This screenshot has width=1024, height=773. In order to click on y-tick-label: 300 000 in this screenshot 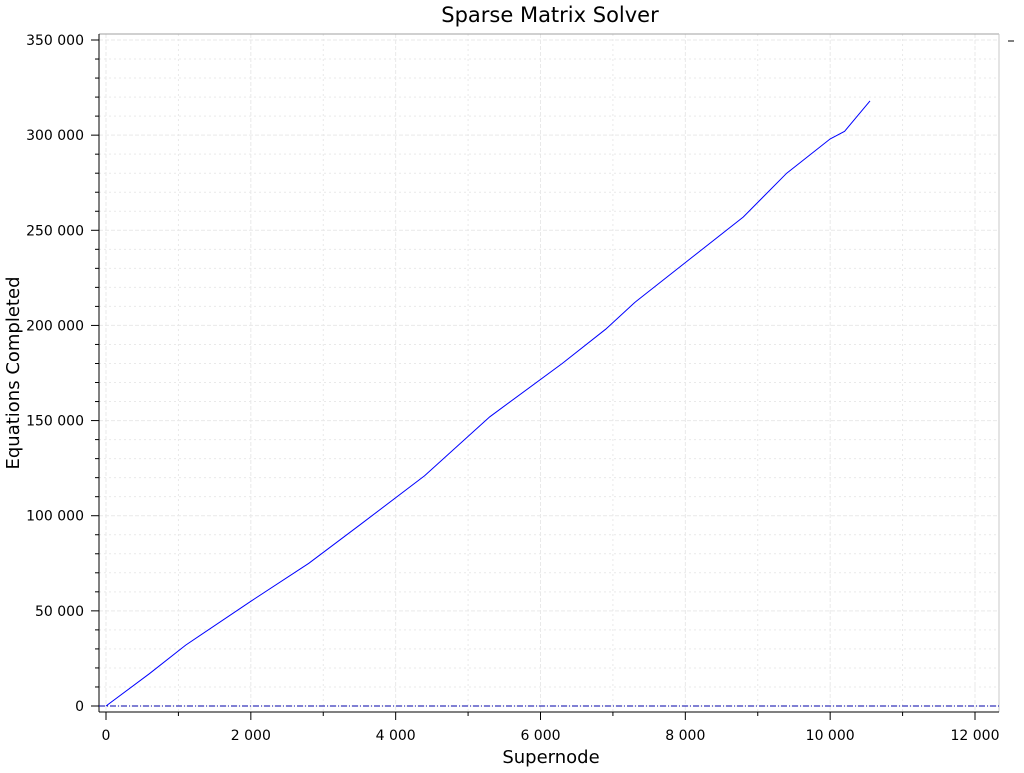, I will do `click(55, 136)`.